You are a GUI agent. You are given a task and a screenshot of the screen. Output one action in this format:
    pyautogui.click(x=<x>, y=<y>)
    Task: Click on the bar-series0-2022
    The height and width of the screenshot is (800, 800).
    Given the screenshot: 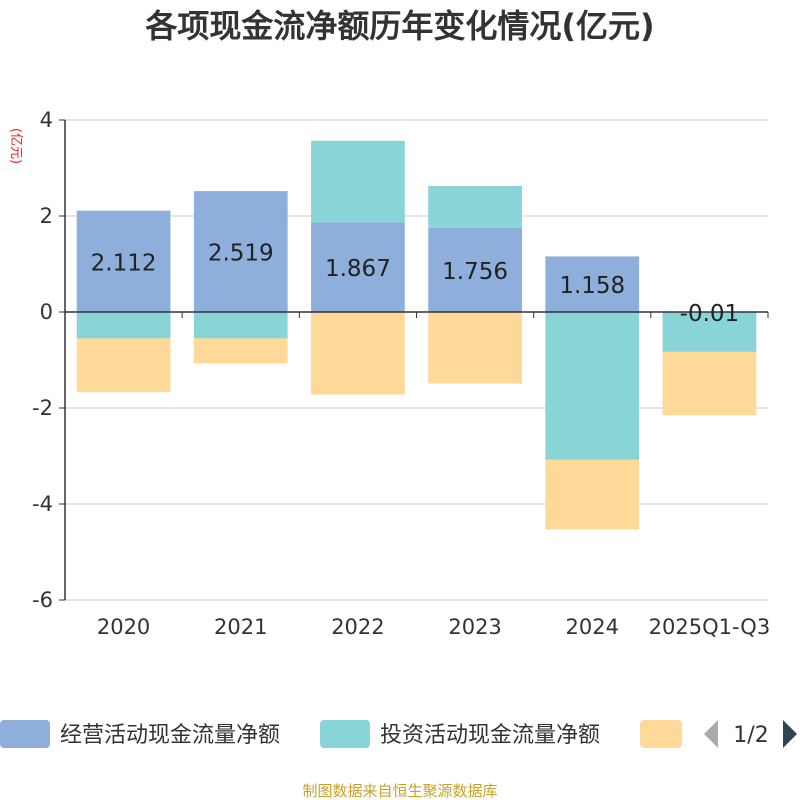 What is the action you would take?
    pyautogui.click(x=358, y=267)
    